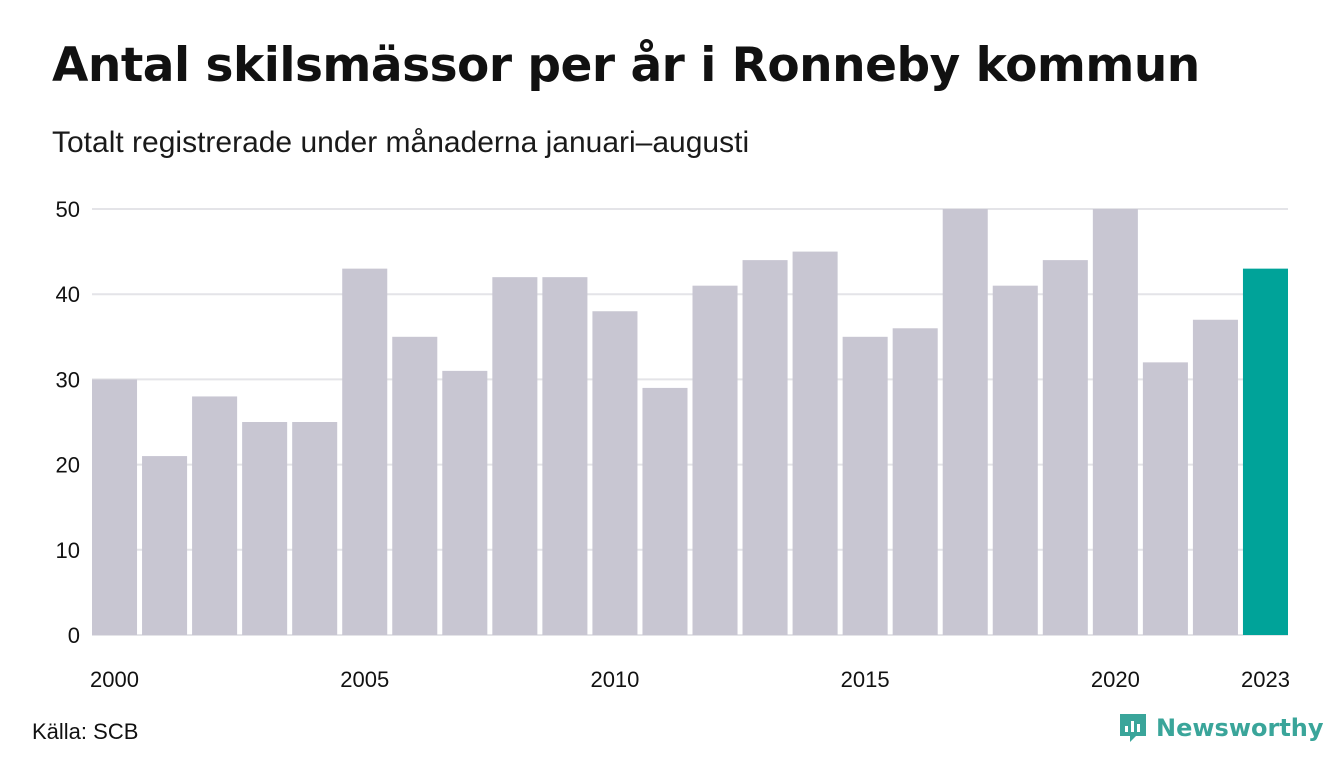 The height and width of the screenshot is (780, 1340). What do you see at coordinates (68, 550) in the screenshot?
I see `y-tick-label: 10` at bounding box center [68, 550].